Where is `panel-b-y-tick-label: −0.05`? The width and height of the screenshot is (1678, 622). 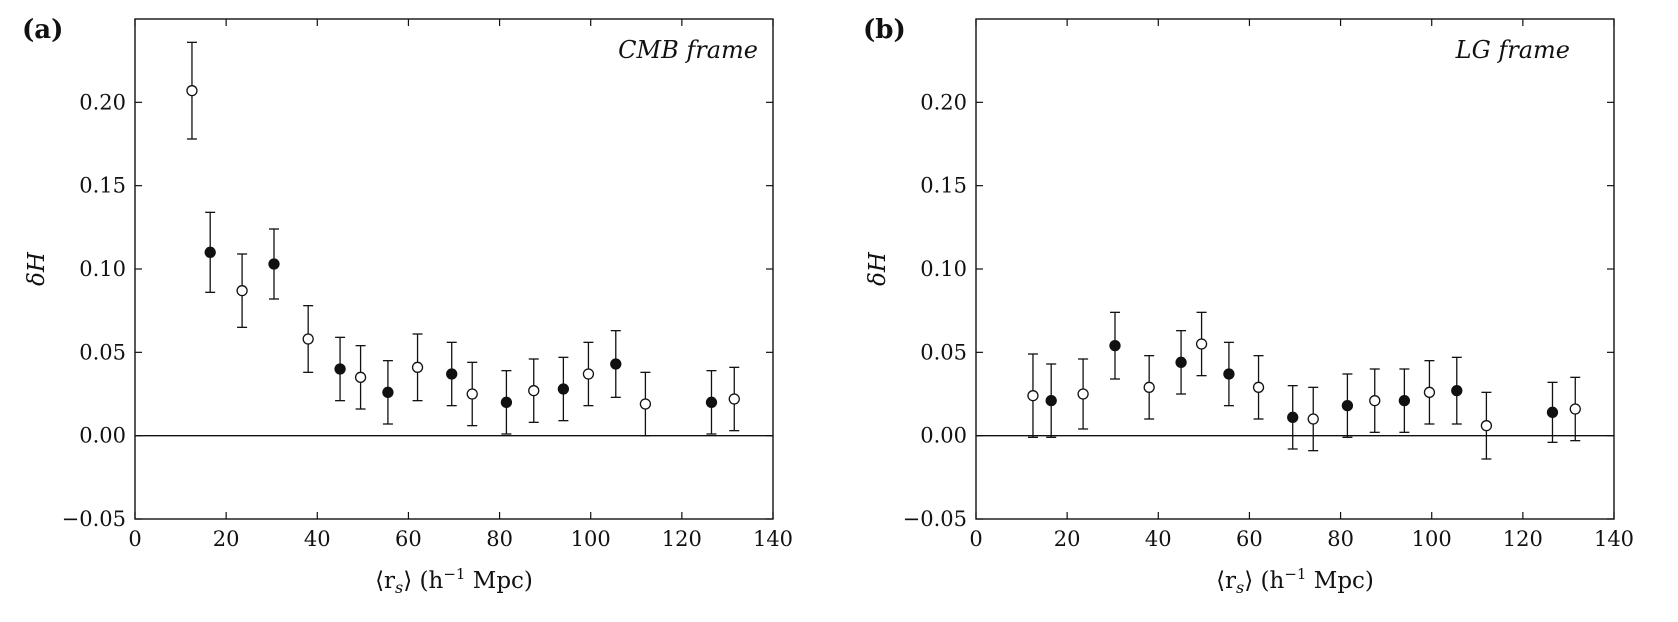
panel-b-y-tick-label: −0.05 is located at coordinates (935, 519).